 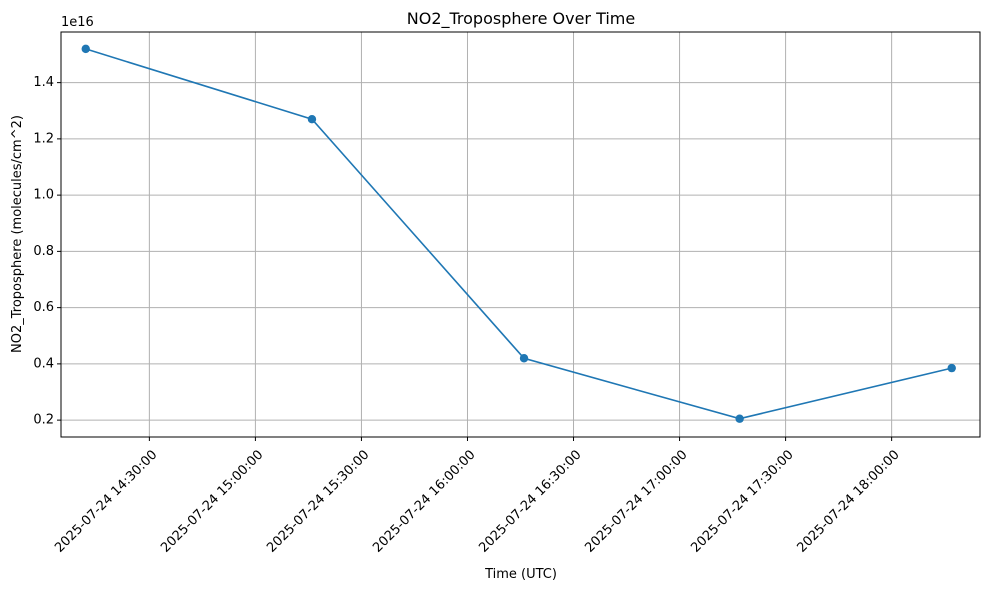 I want to click on y-axis: 0.2 0.4 0.6 0.8 1.0 1.2 1.4, so click(x=47, y=251).